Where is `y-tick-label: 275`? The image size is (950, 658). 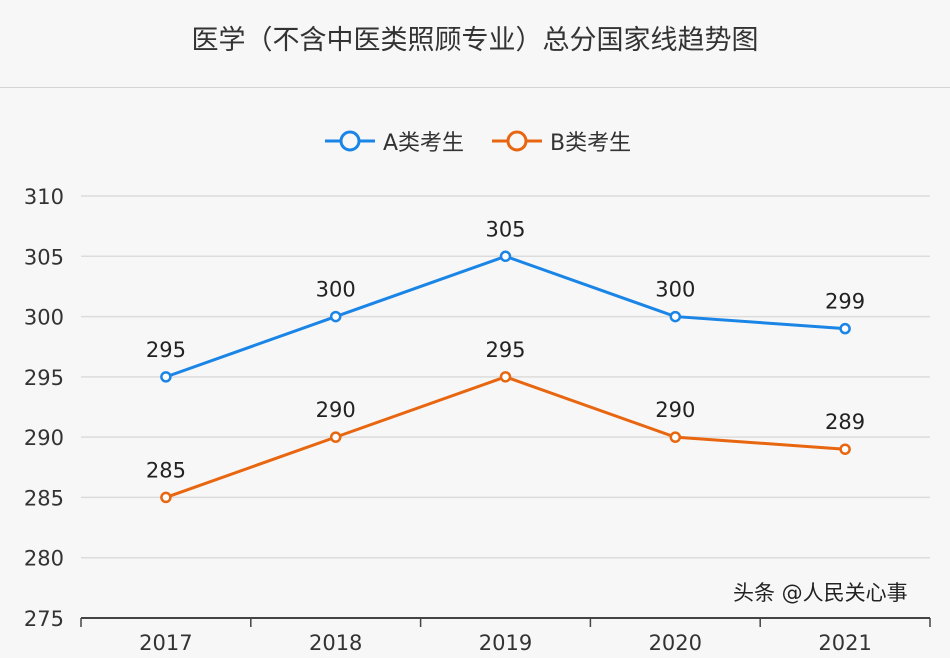 y-tick-label: 275 is located at coordinates (44, 619).